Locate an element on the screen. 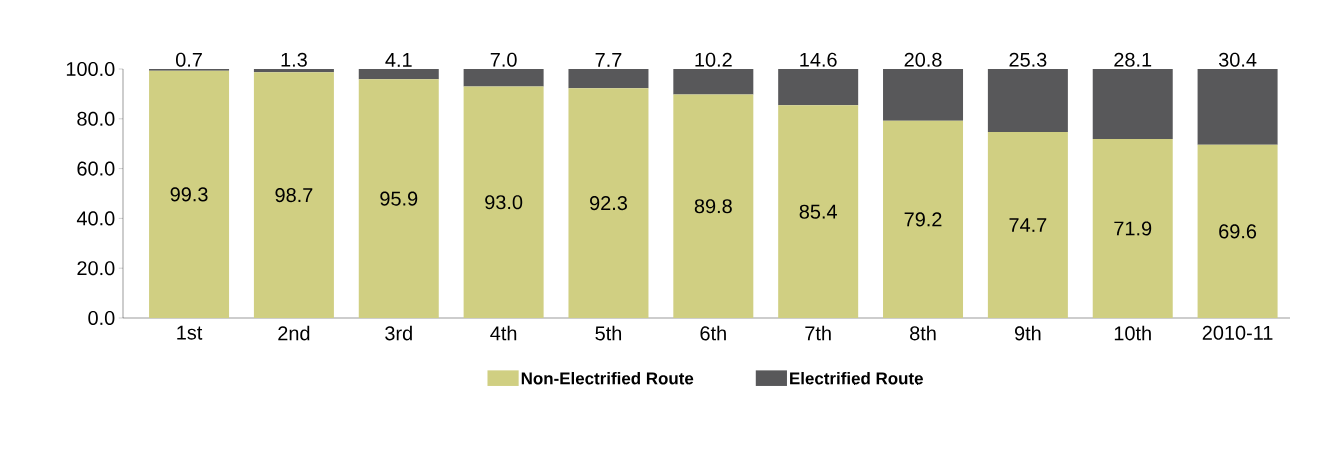  data-label: 79.2 is located at coordinates (923, 219).